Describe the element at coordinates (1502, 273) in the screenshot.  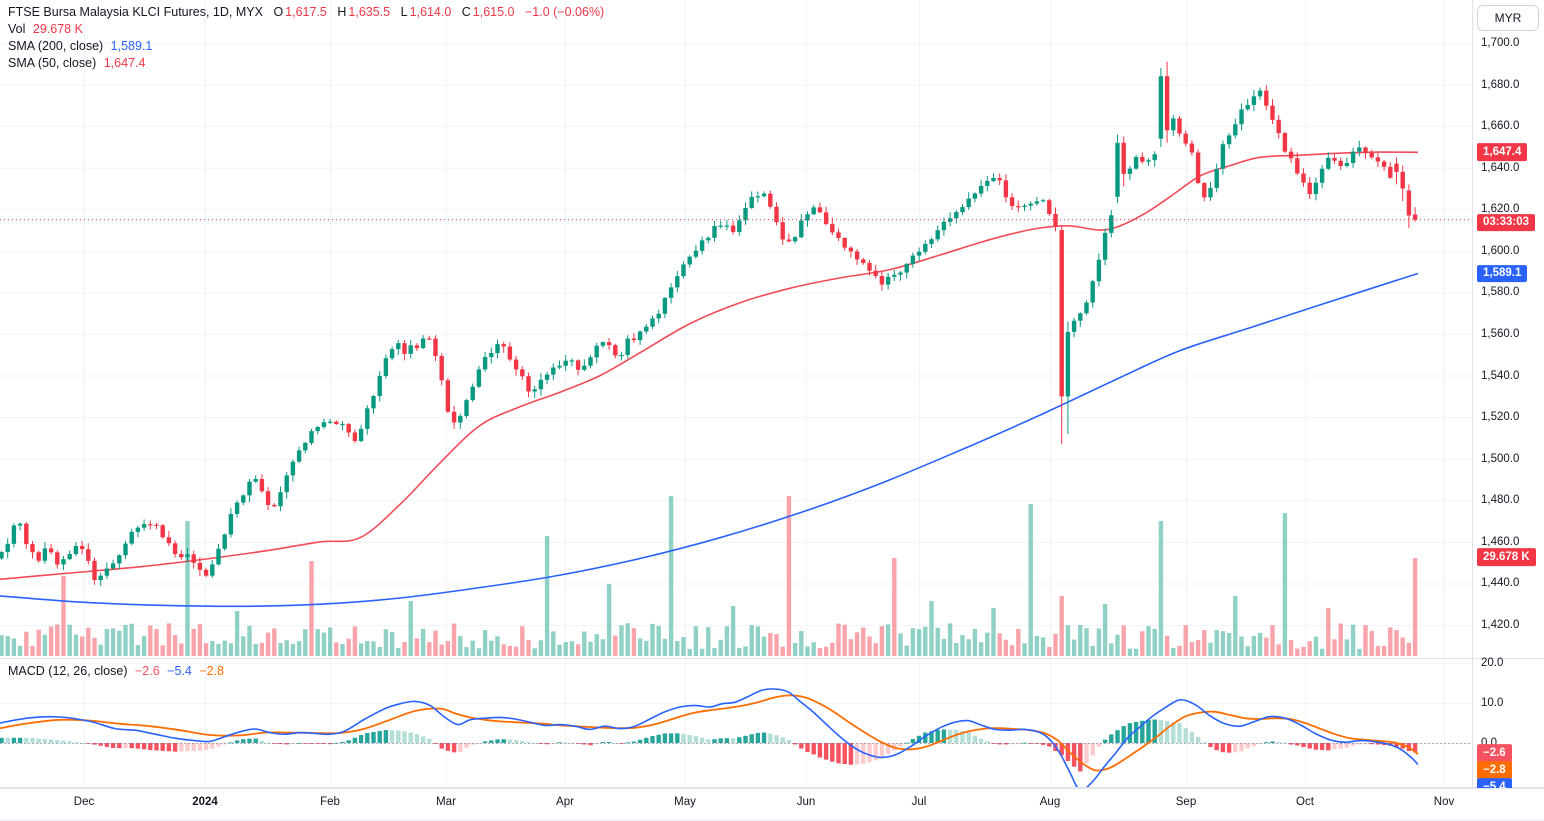
I see `sma200-value-badge: 1,589.1` at that location.